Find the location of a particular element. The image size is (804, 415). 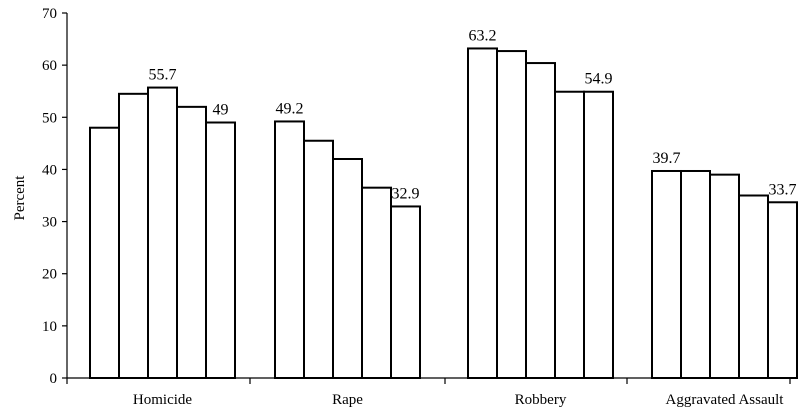

y-tick-label: 50 is located at coordinates (49, 118).